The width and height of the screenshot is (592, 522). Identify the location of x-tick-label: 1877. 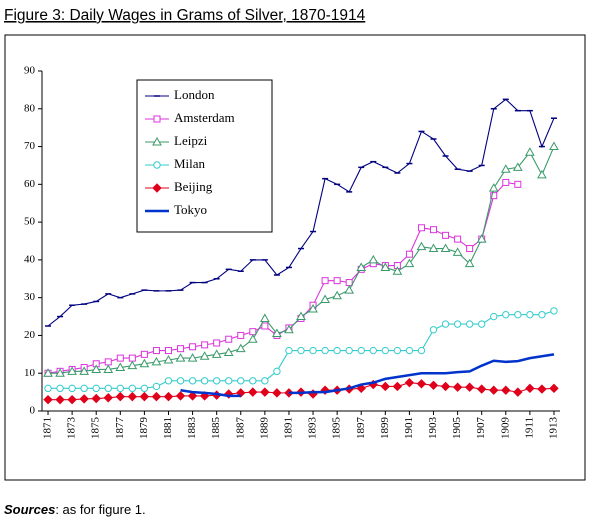
(120, 428).